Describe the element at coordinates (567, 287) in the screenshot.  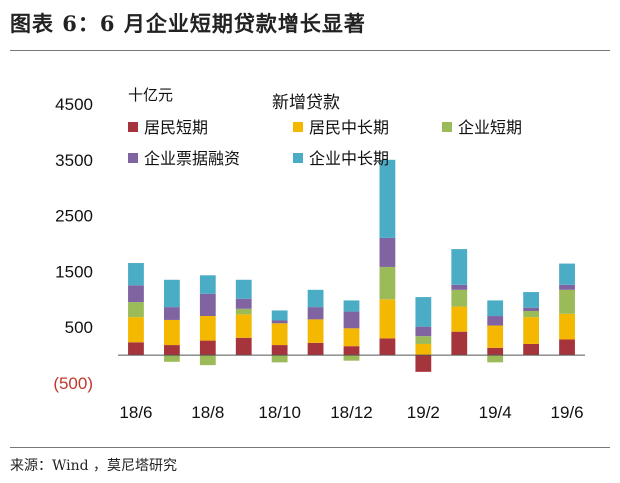
I see `bar-segment-19-6-series4` at that location.